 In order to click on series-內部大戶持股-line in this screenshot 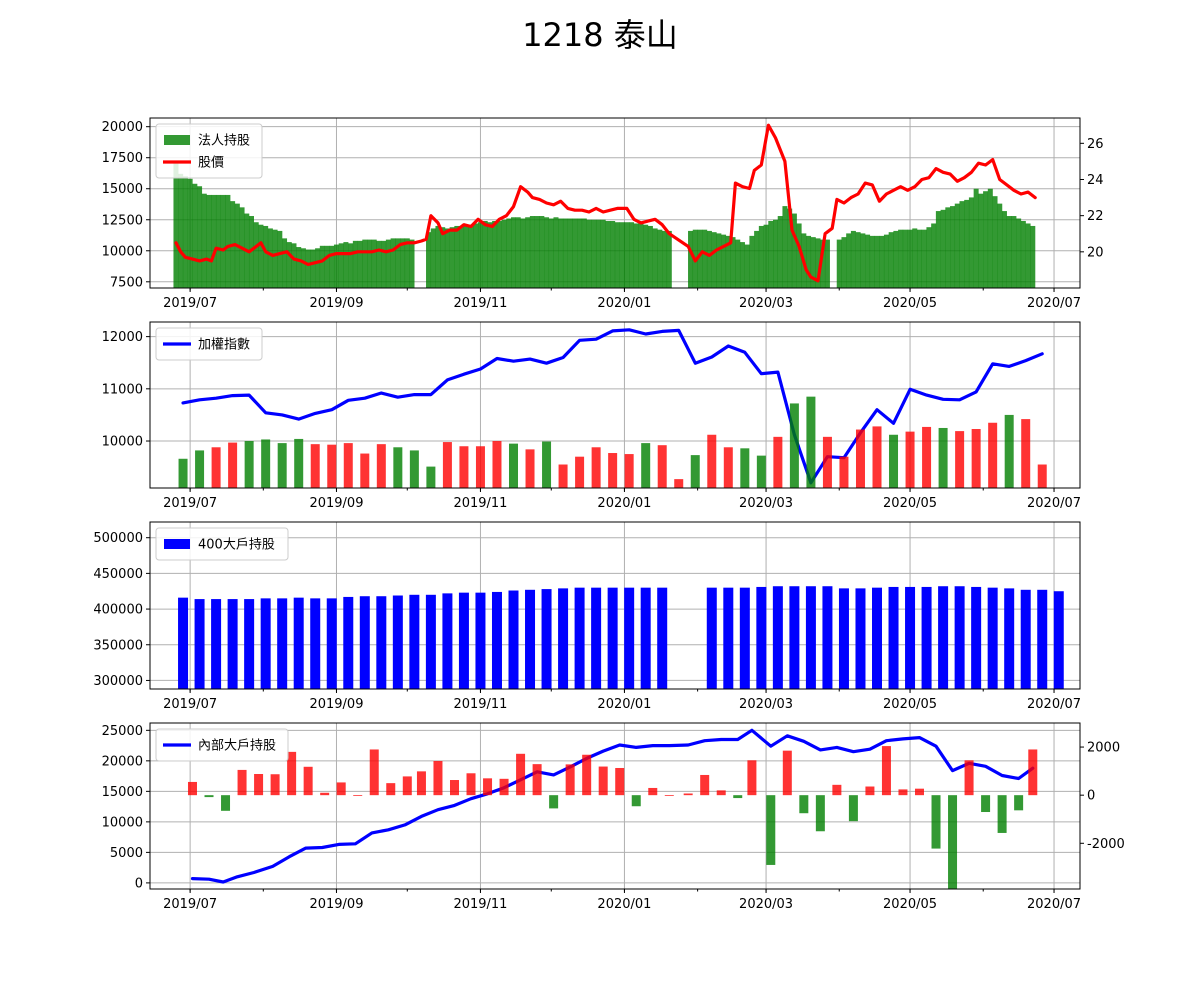, I will do `click(612, 806)`.